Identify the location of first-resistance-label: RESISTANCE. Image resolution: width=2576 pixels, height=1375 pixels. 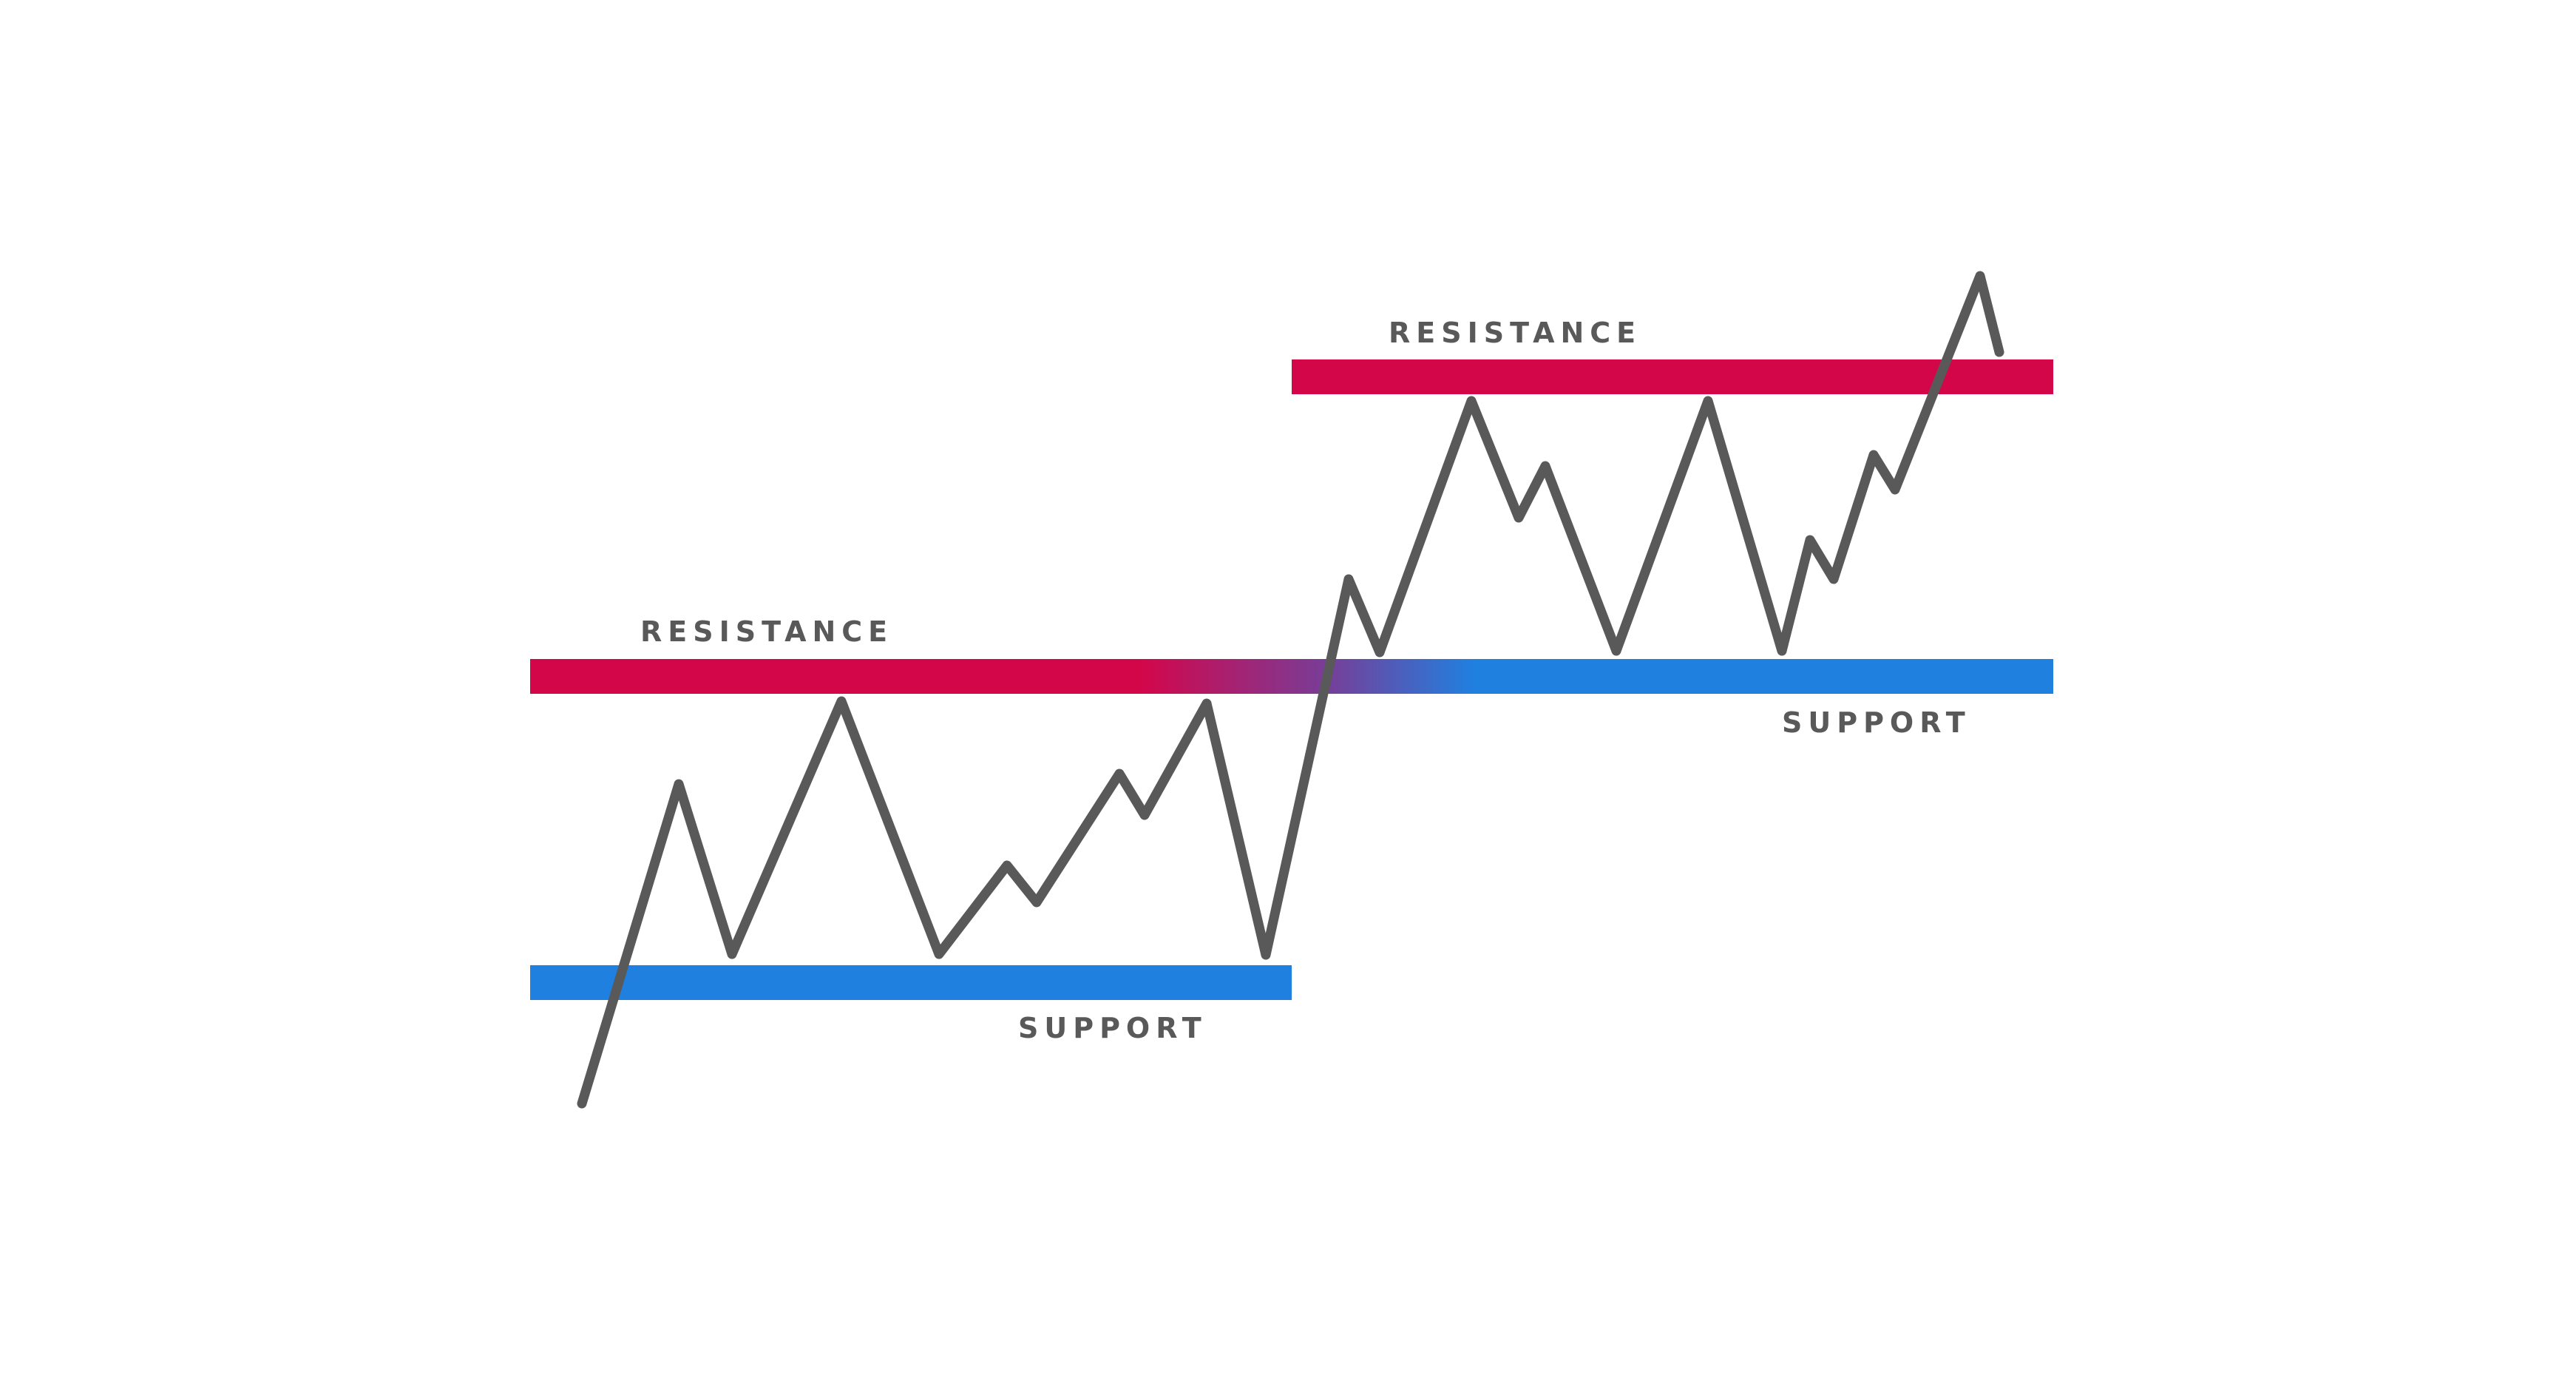
(766, 631).